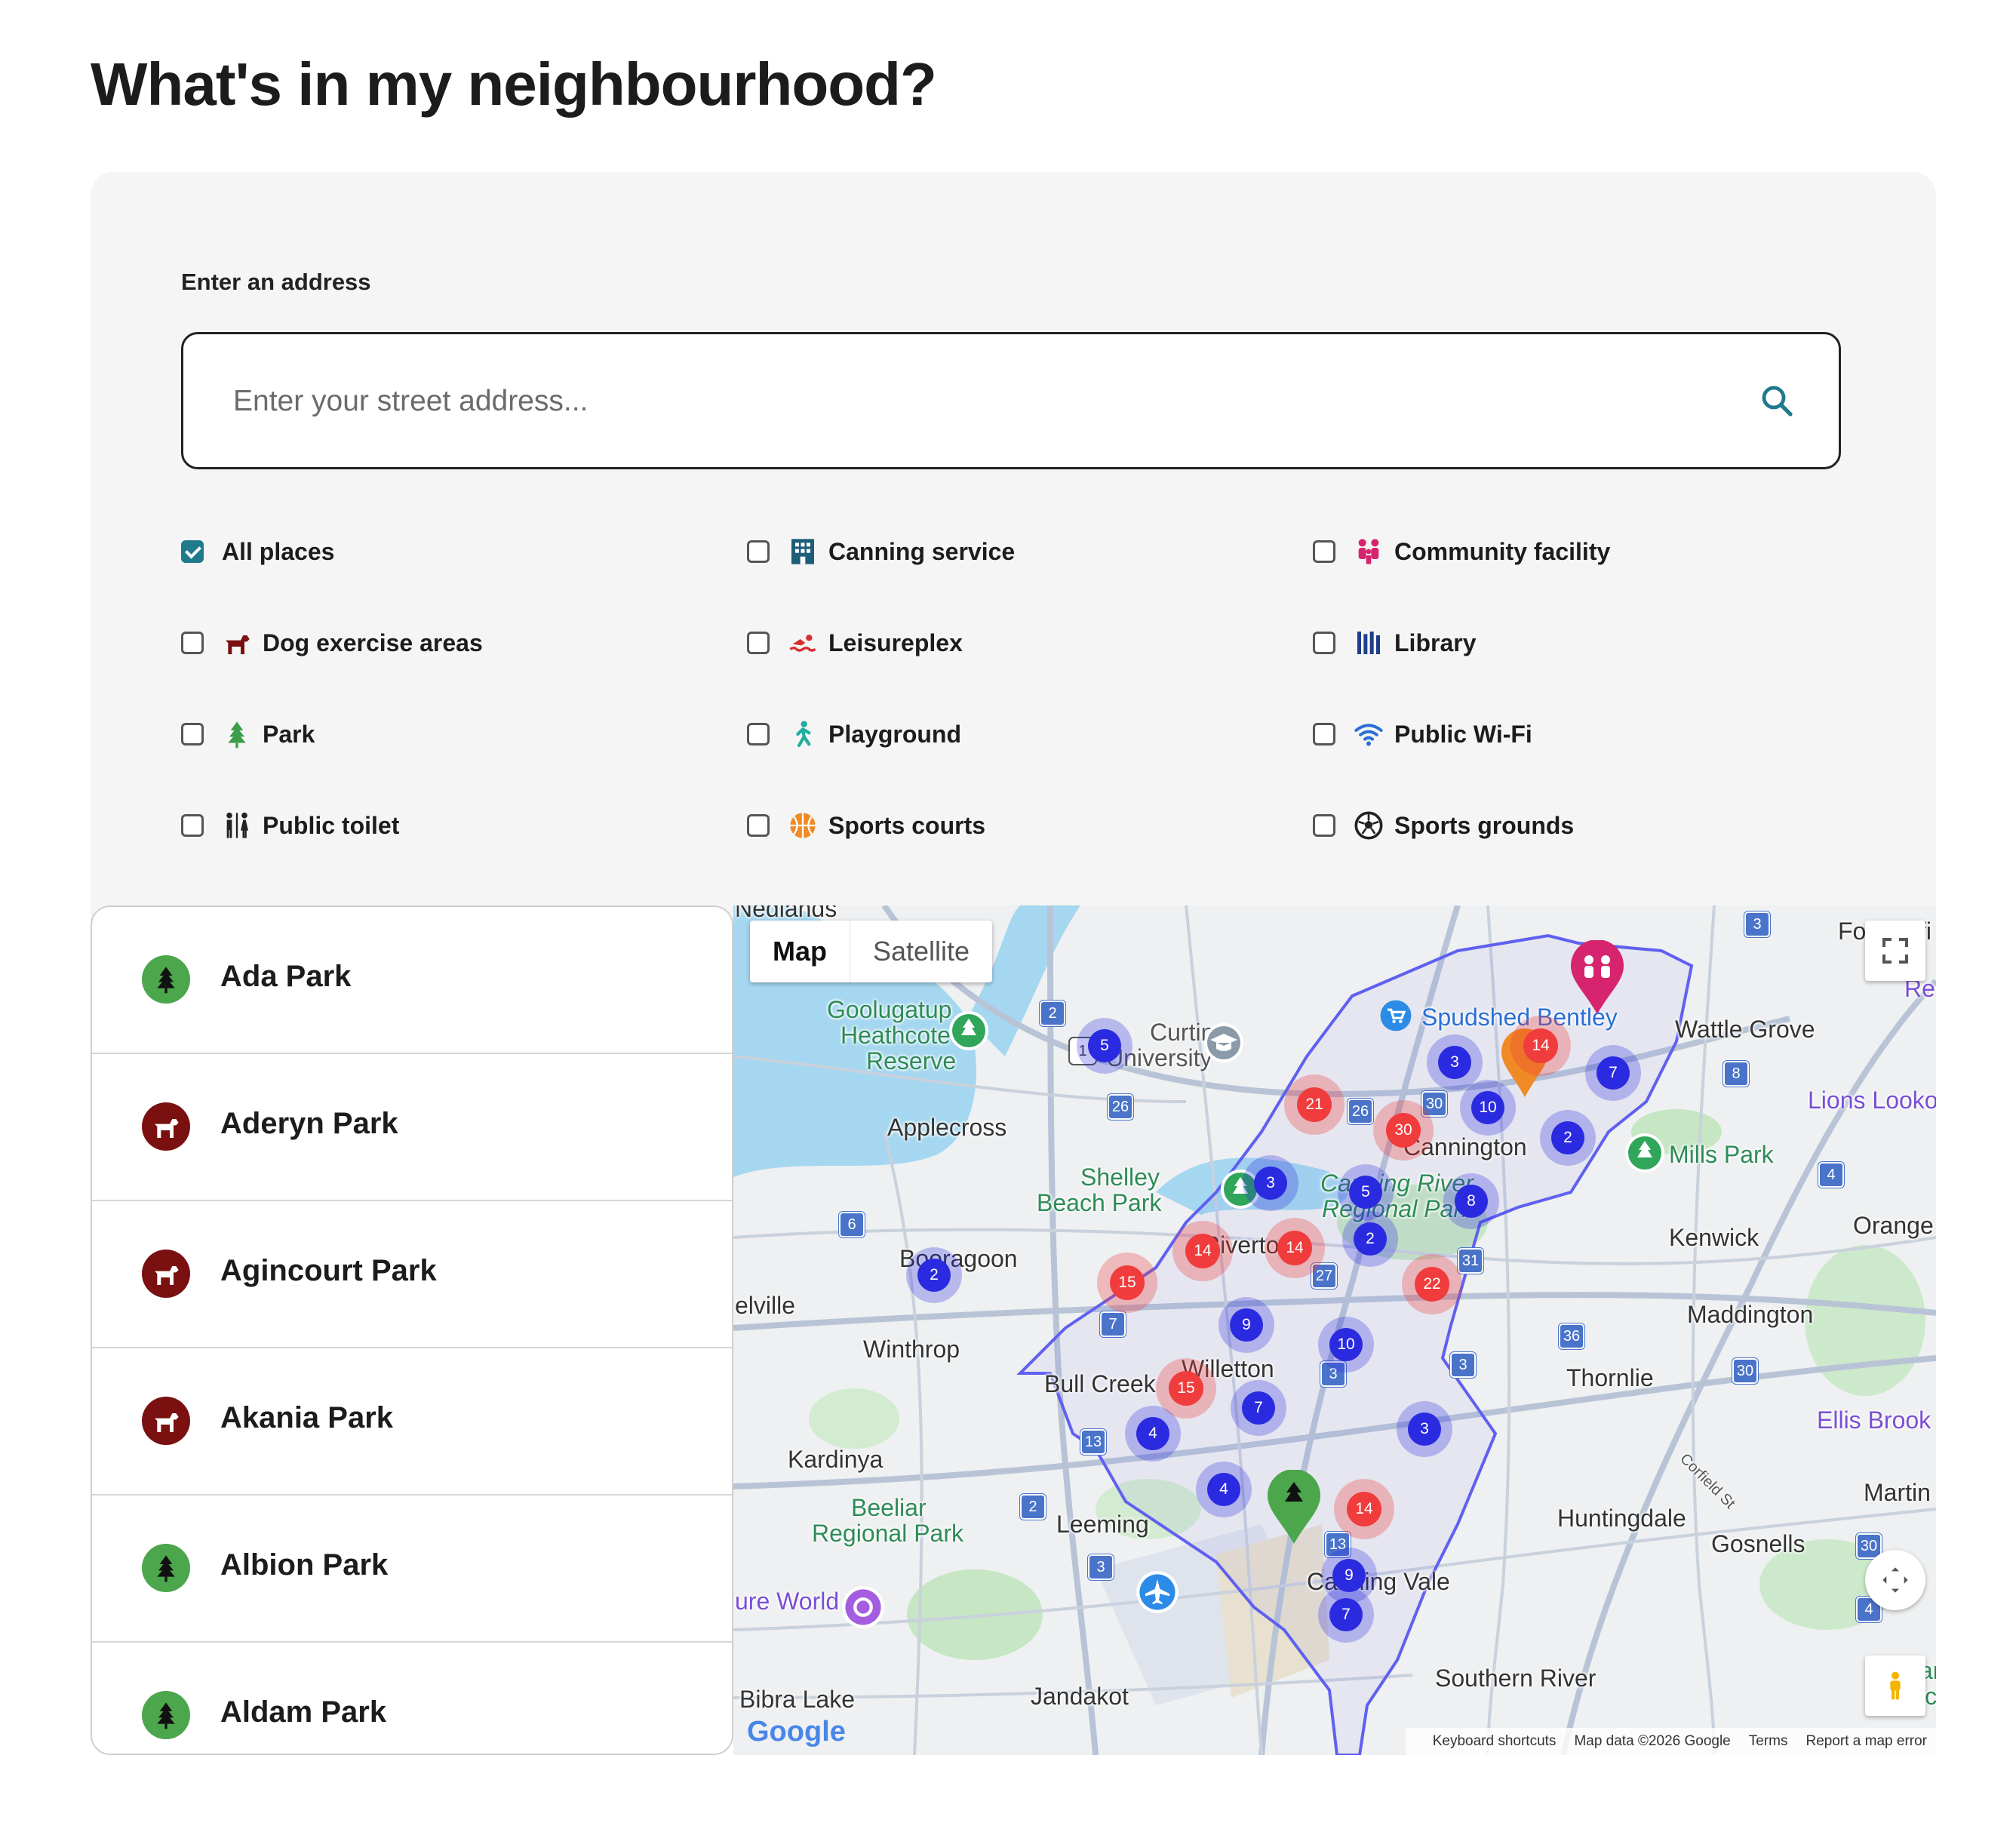 Image resolution: width=2016 pixels, height=1826 pixels. Describe the element at coordinates (412, 1698) in the screenshot. I see `list-item: Aldam Park` at that location.